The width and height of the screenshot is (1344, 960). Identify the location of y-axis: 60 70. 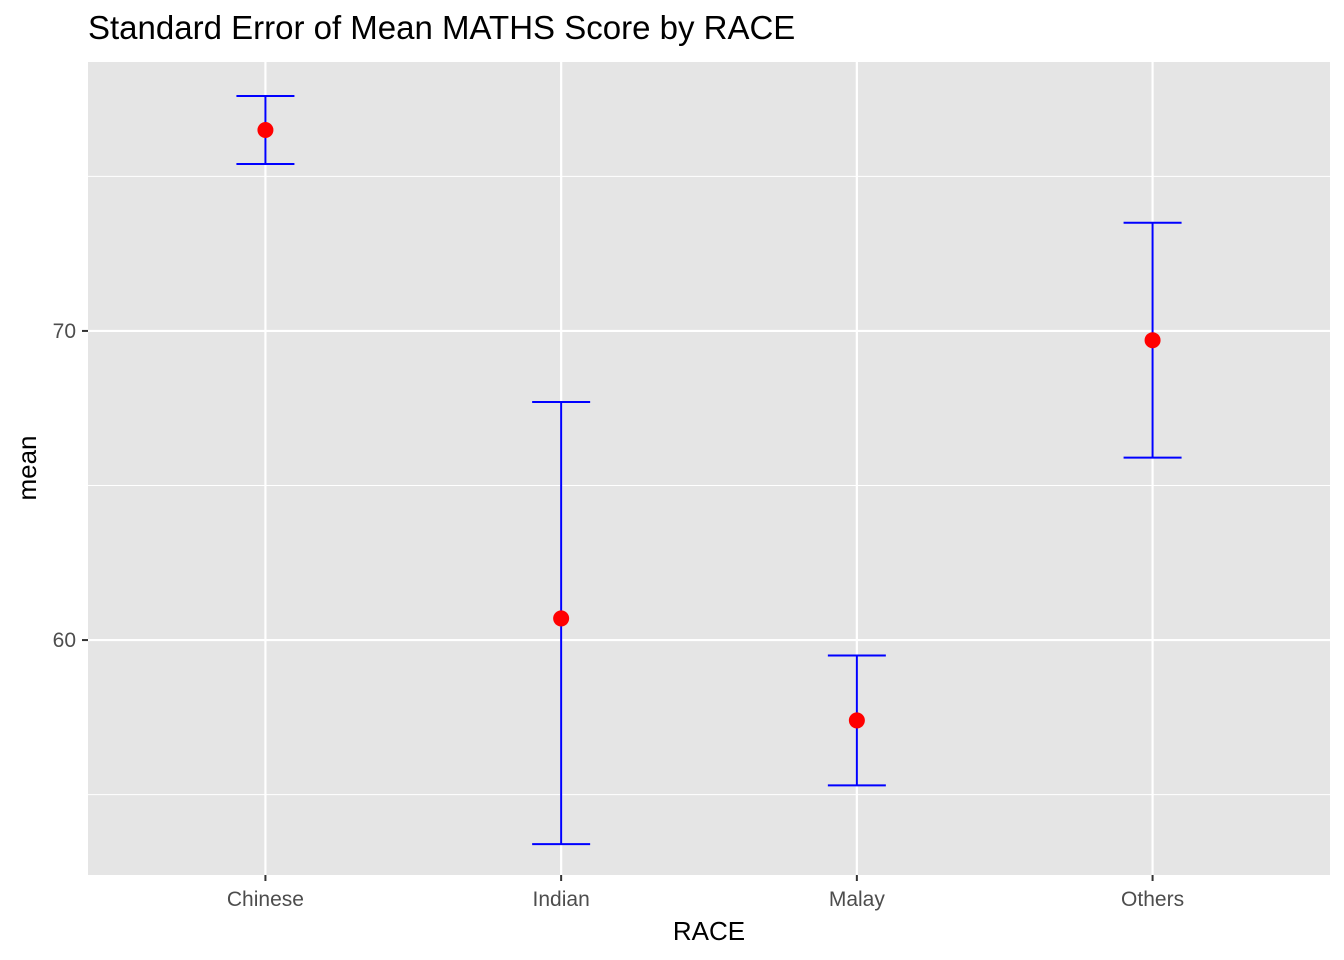
(70, 486).